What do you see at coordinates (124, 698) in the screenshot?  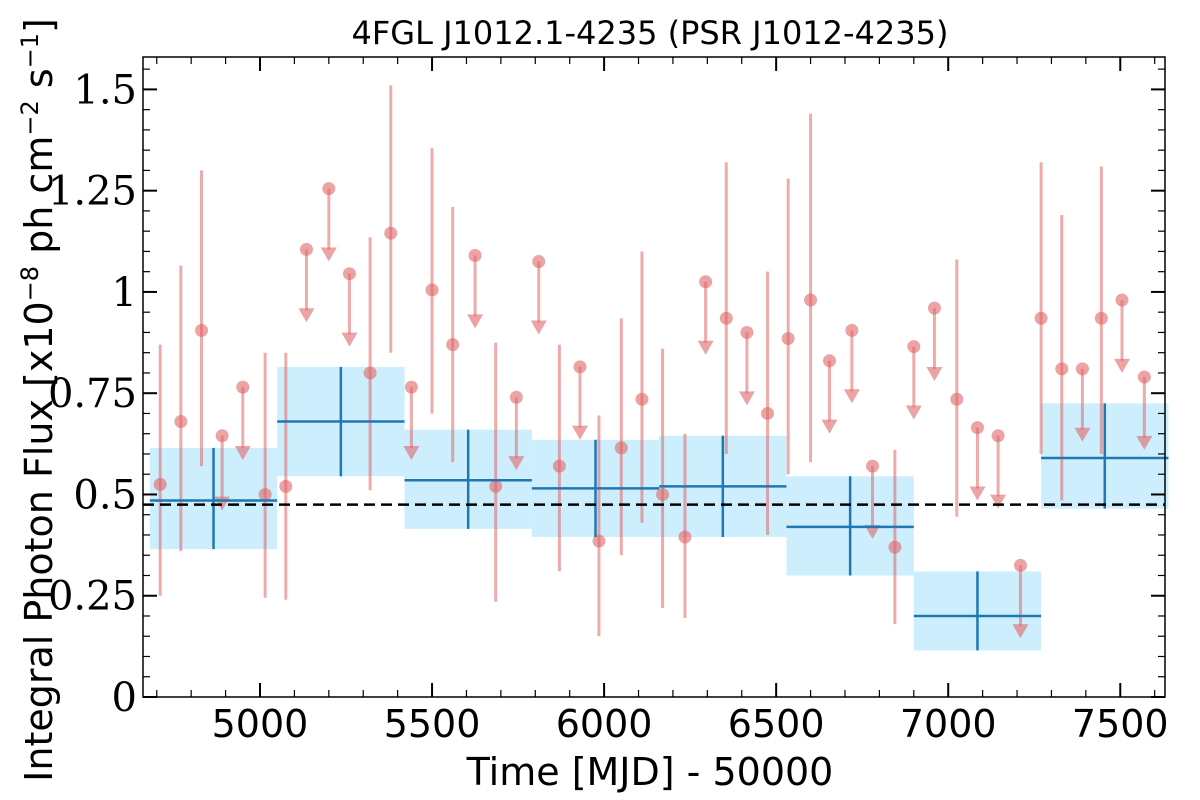 I see `y-tick-label: 0` at bounding box center [124, 698].